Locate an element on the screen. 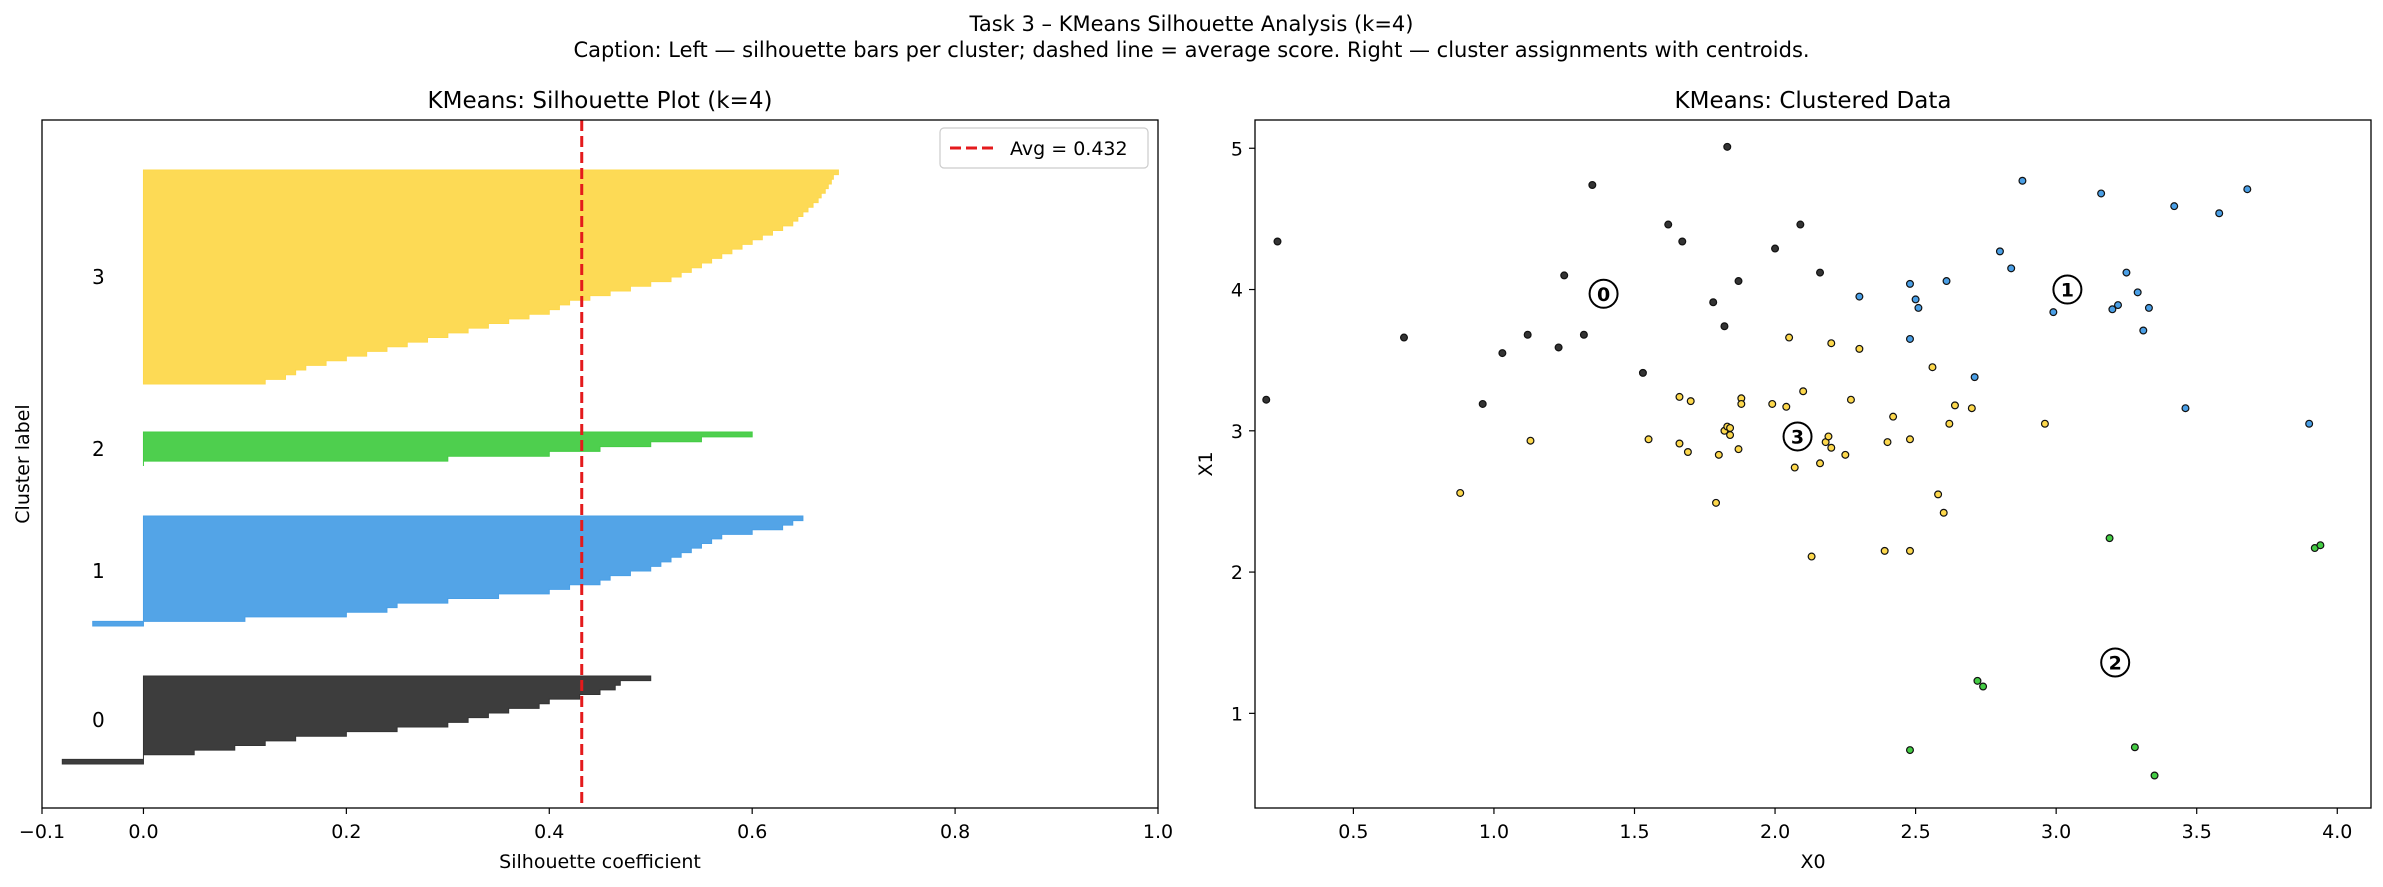  silhouette-x-axis-label: Silhouette coefficient is located at coordinates (600, 862).